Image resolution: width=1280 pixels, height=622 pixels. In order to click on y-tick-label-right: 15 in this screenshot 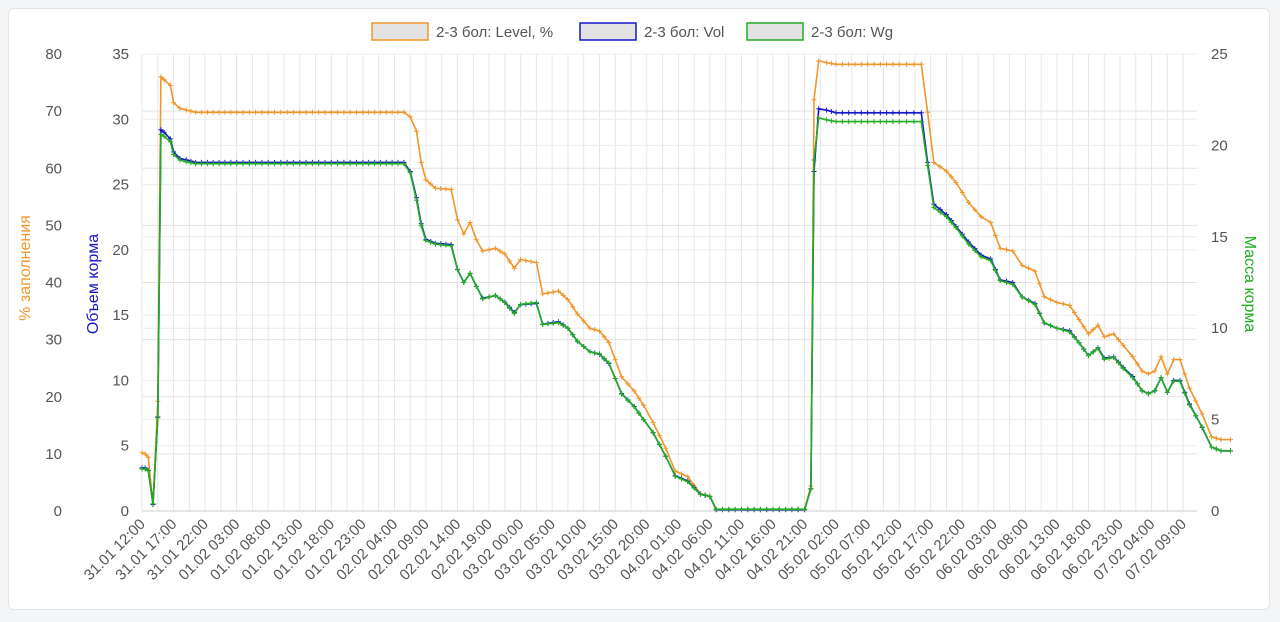, I will do `click(1219, 237)`.